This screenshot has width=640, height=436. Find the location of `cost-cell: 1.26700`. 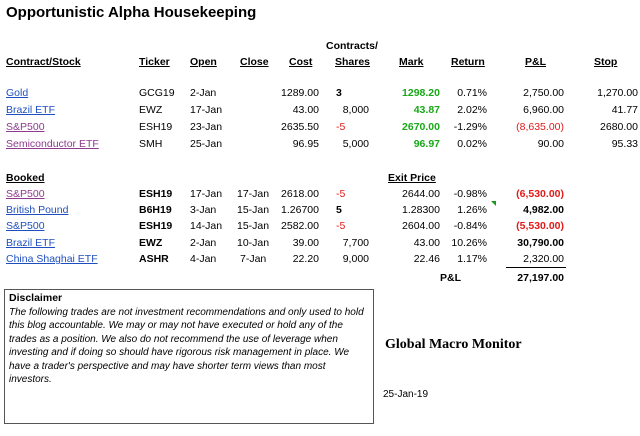

cost-cell: 1.26700 is located at coordinates (300, 210).